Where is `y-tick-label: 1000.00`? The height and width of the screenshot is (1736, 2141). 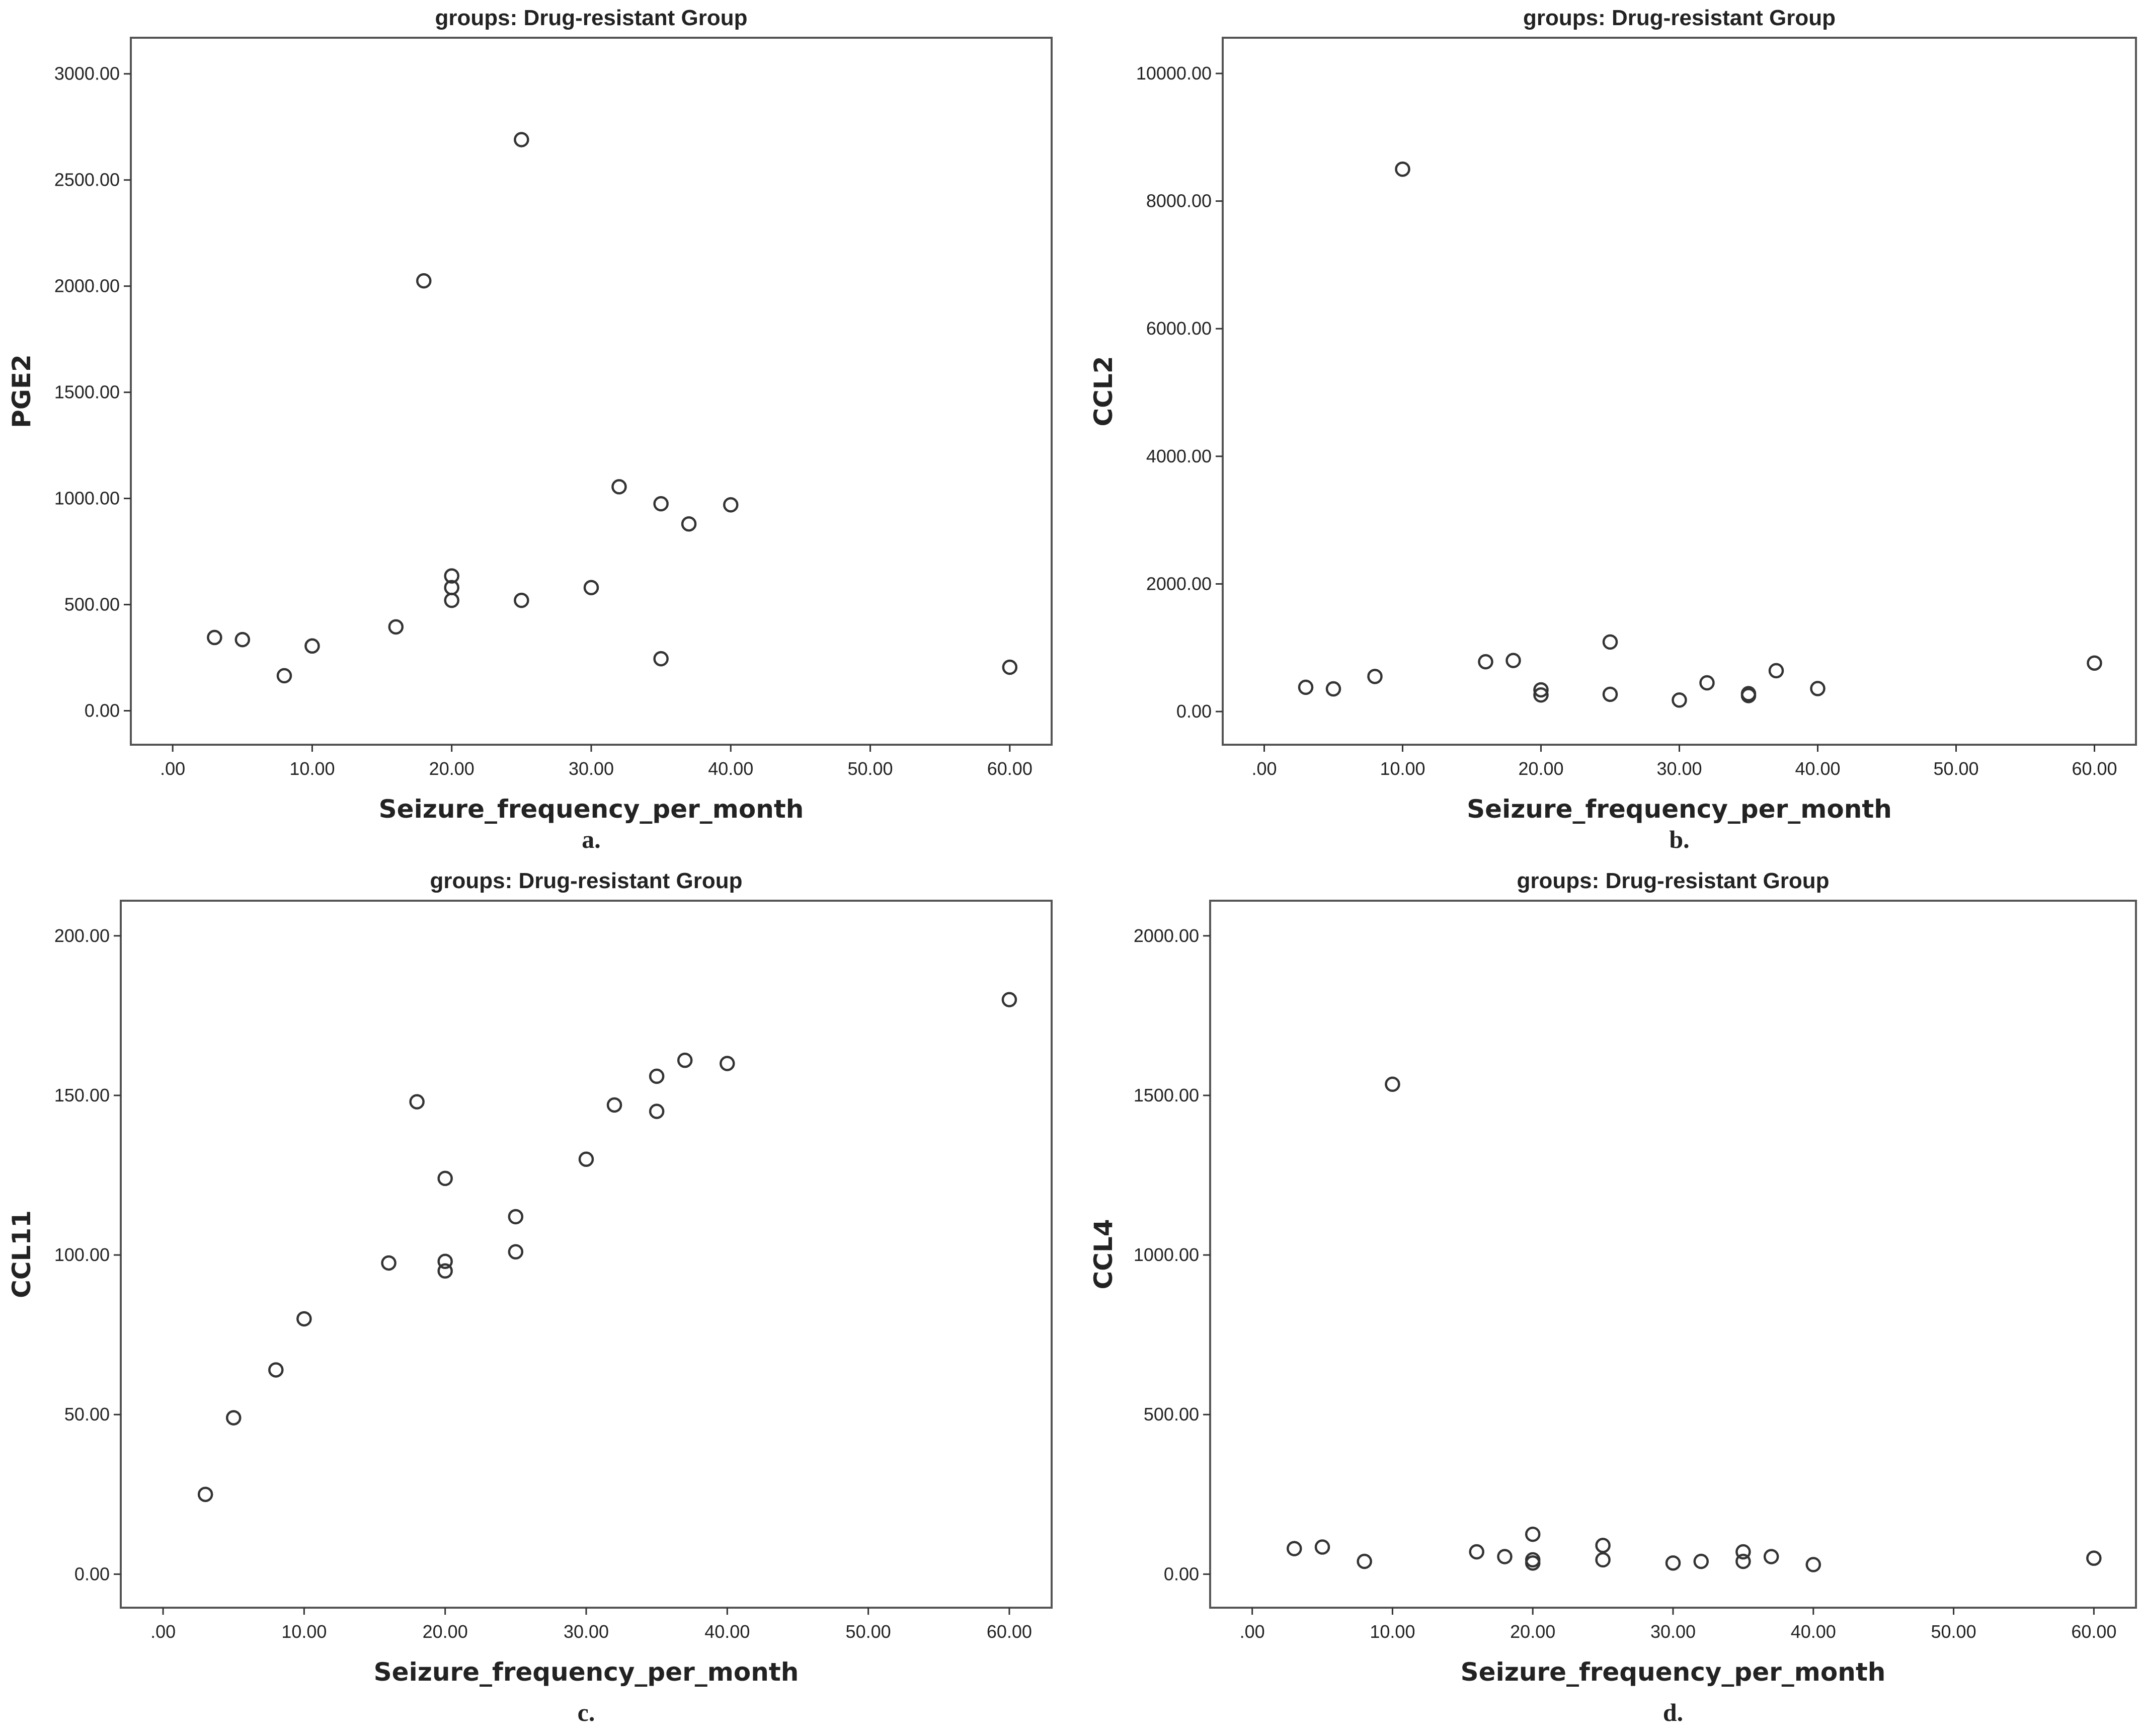
y-tick-label: 1000.00 is located at coordinates (87, 498).